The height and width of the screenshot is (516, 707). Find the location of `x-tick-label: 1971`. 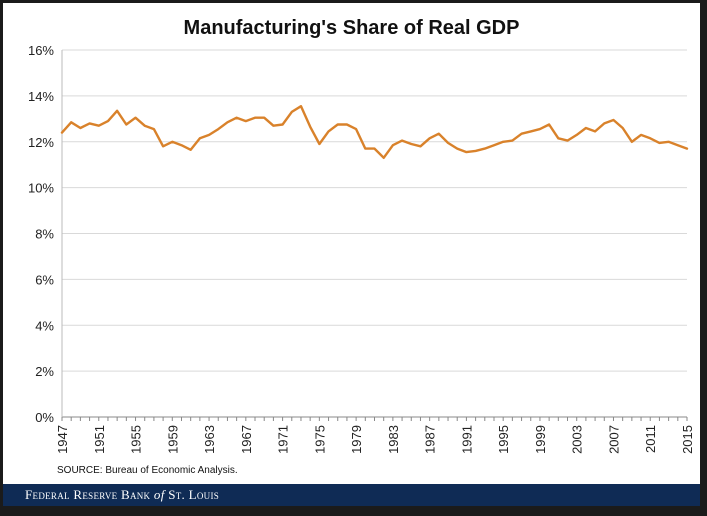

x-tick-label: 1971 is located at coordinates (283, 439).